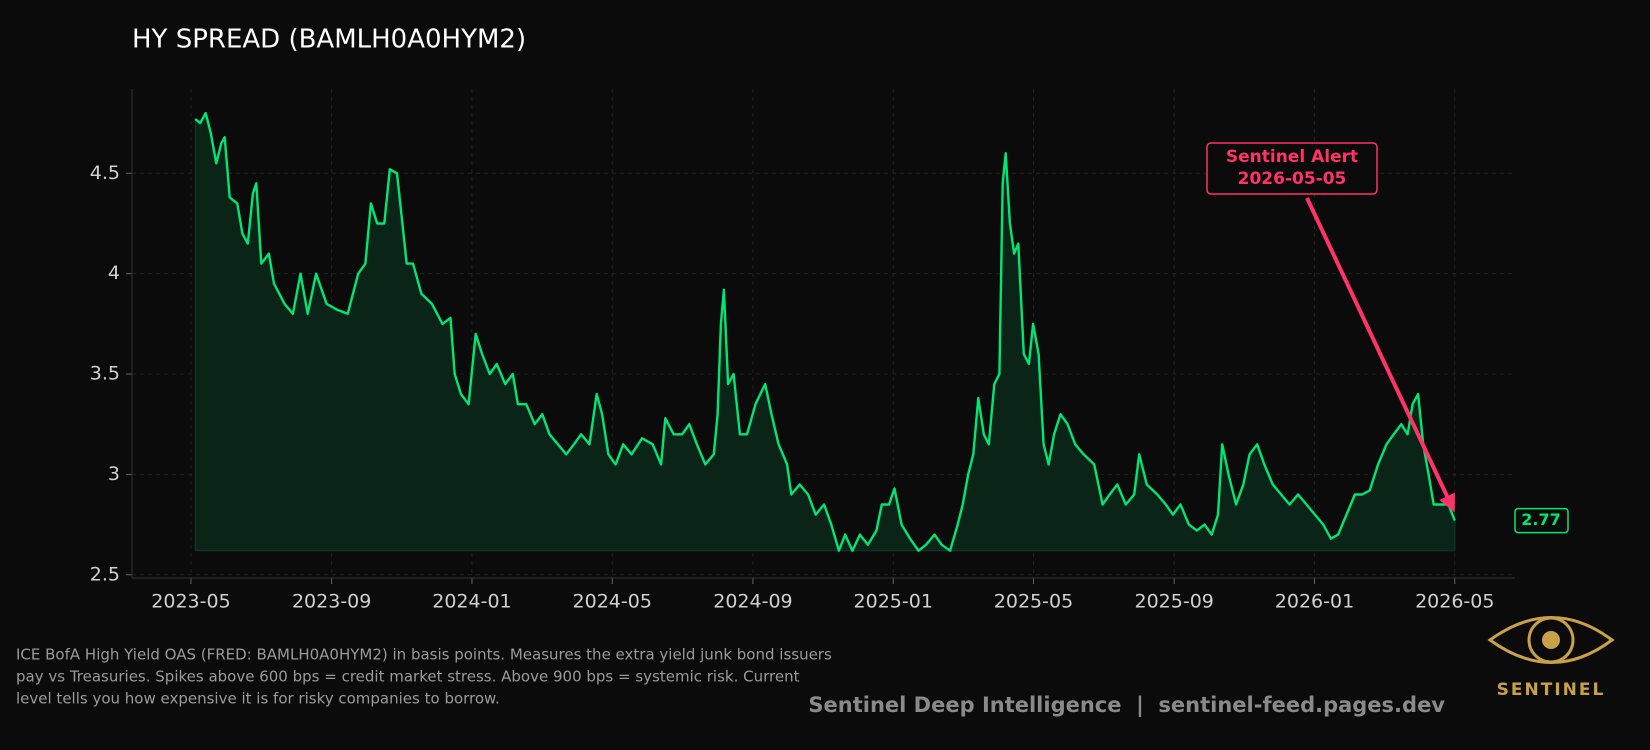 This screenshot has width=1650, height=750. I want to click on annotation-date: 2026-05-05, so click(1292, 179).